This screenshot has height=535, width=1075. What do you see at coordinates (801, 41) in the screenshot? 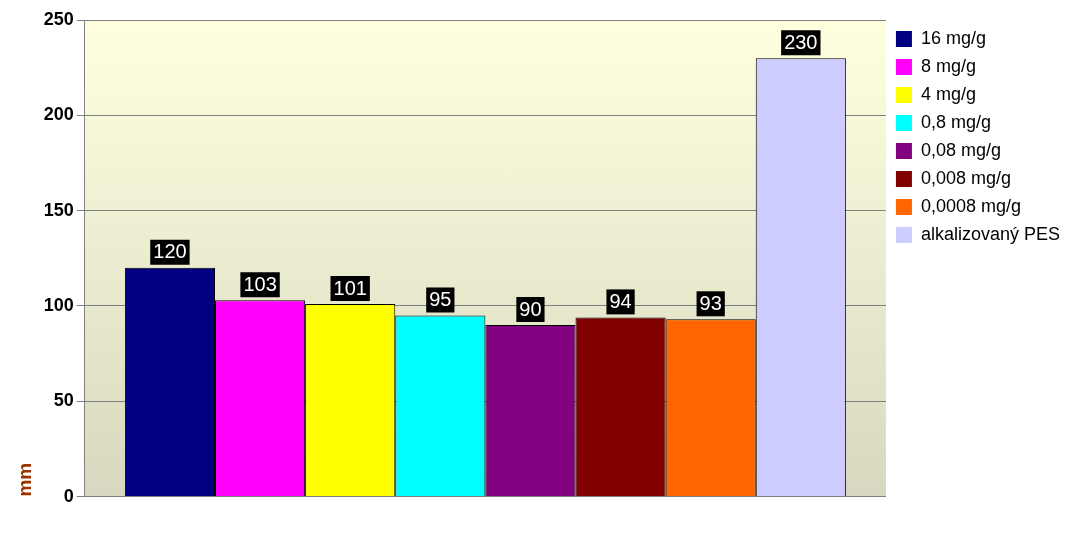
I see `data-label: 230` at bounding box center [801, 41].